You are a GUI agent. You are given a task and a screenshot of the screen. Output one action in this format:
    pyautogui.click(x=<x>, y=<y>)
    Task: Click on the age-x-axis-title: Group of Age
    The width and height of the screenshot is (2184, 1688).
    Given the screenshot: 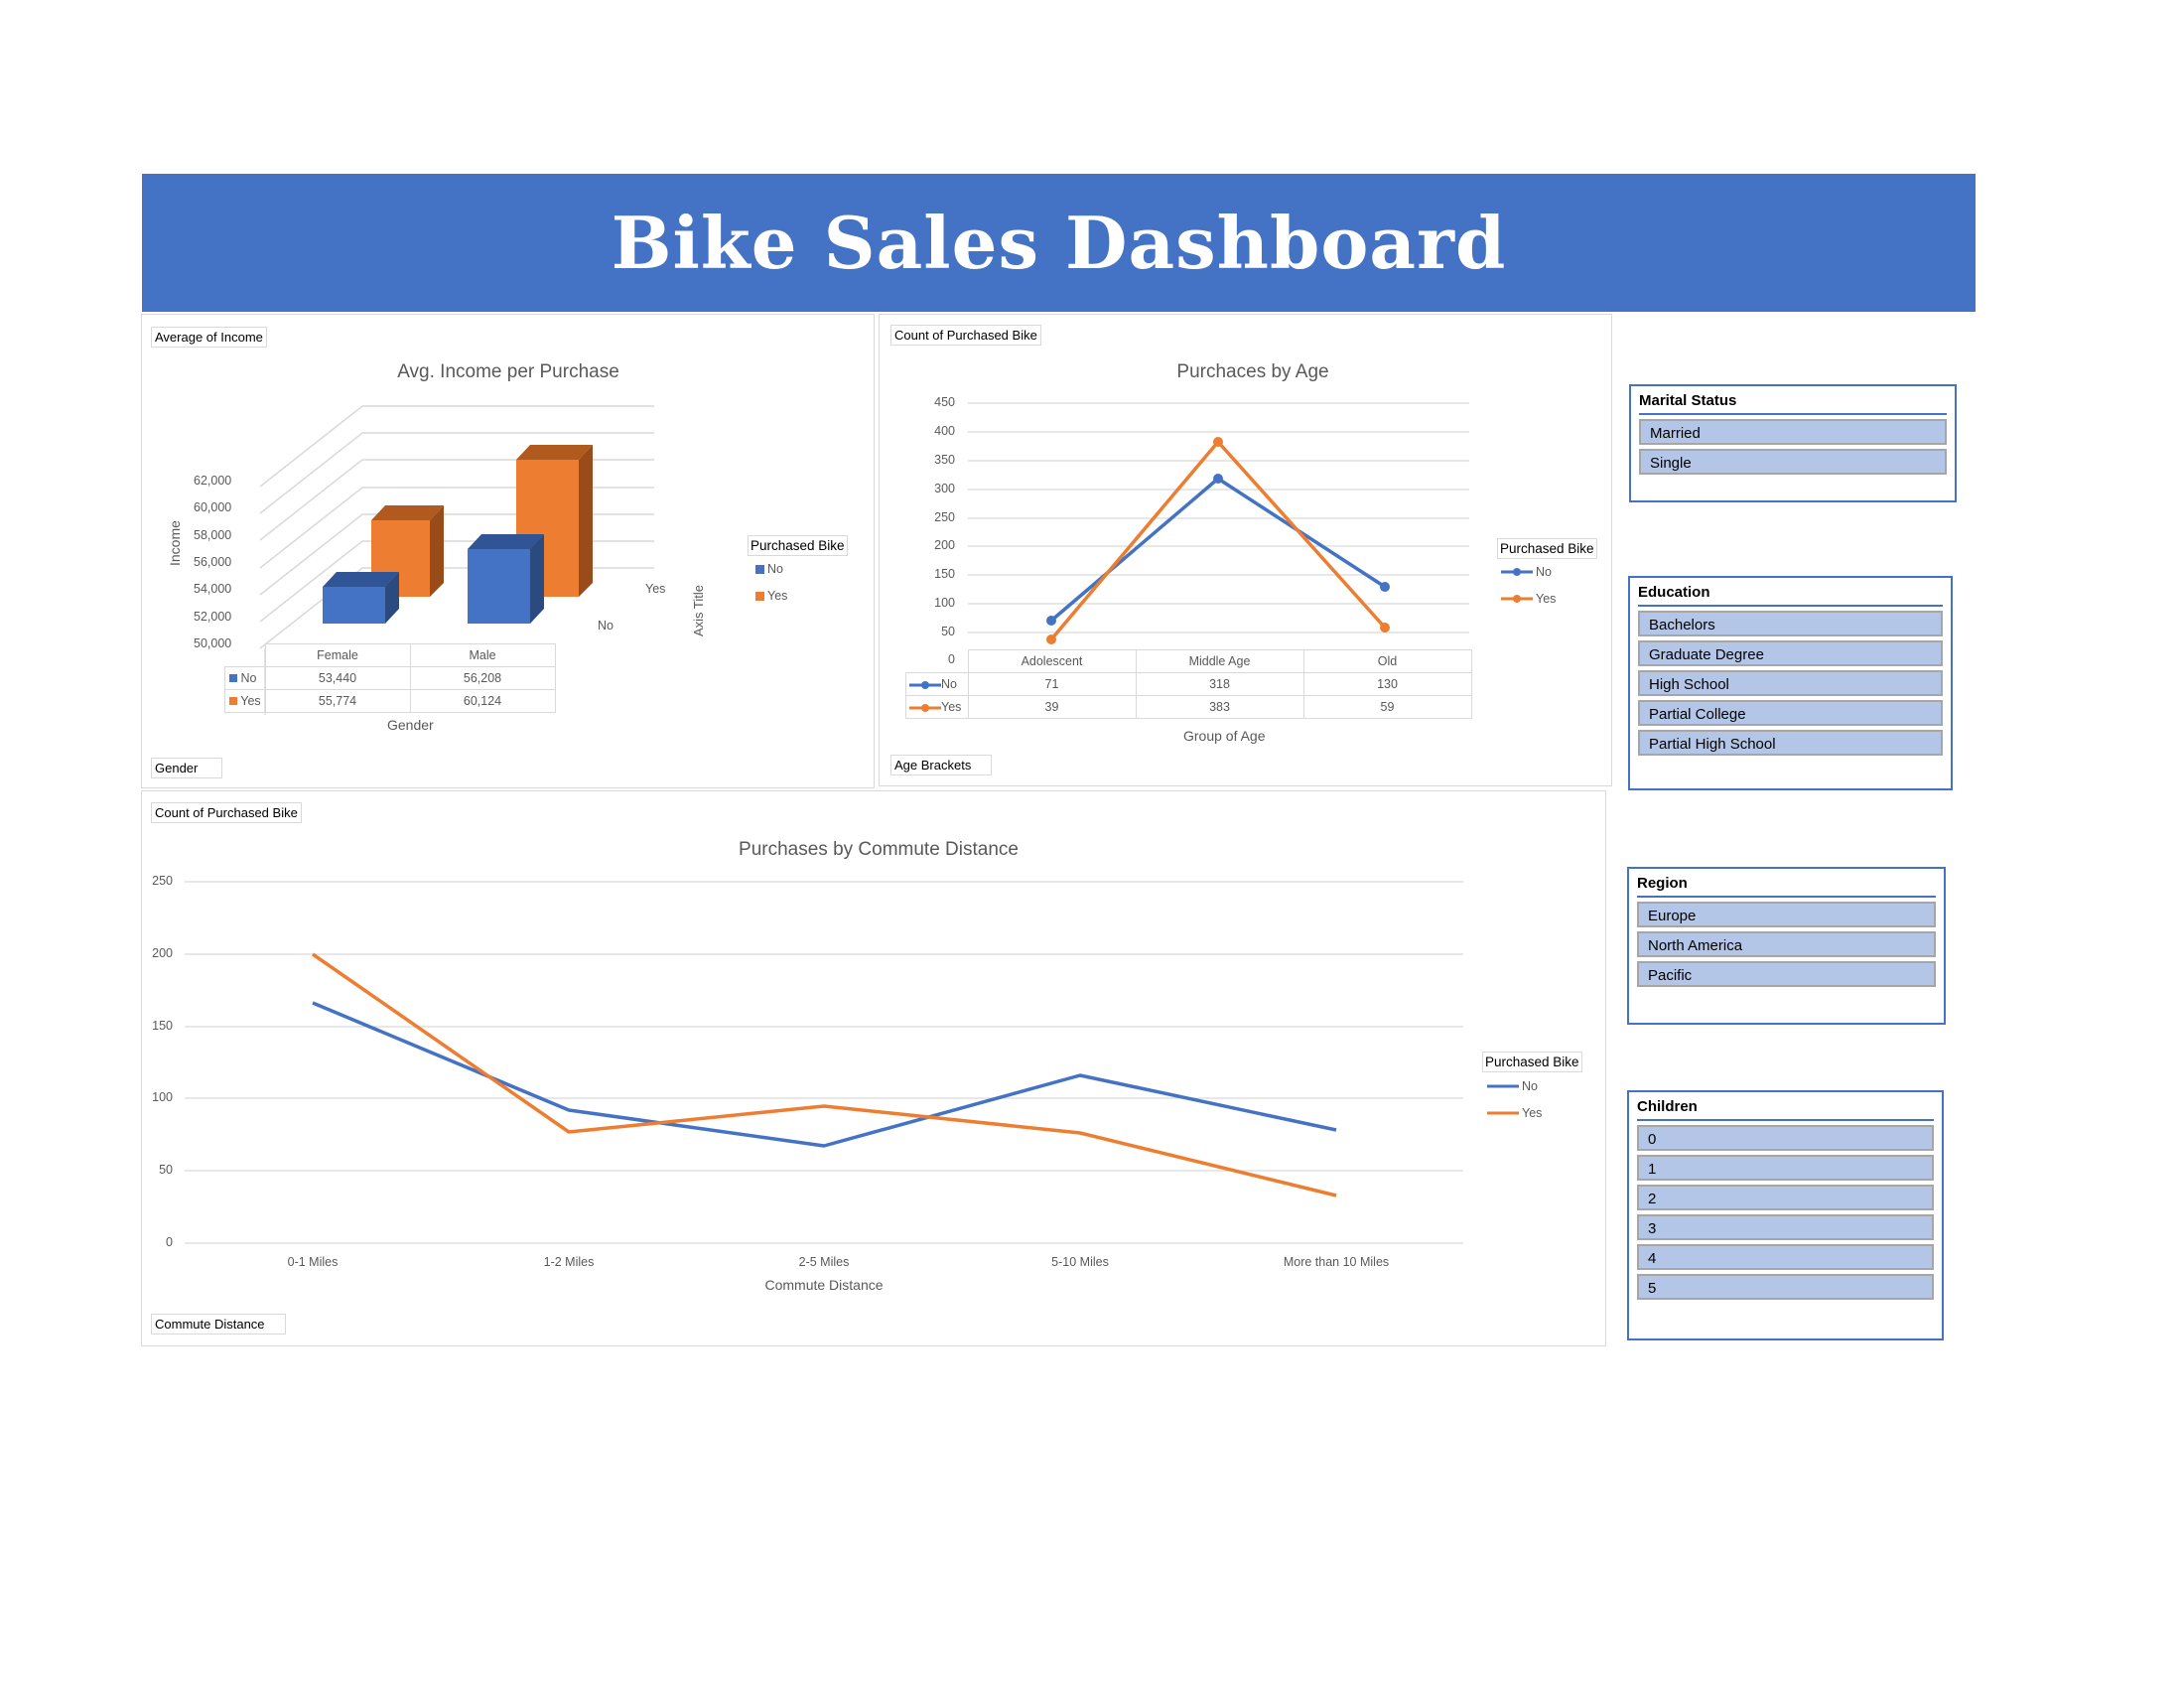 What is the action you would take?
    pyautogui.click(x=1224, y=736)
    